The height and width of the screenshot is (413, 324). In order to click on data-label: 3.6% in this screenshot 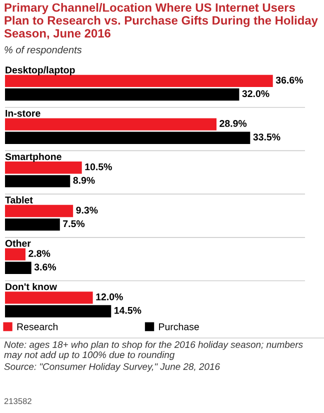, I will do `click(45, 267)`.